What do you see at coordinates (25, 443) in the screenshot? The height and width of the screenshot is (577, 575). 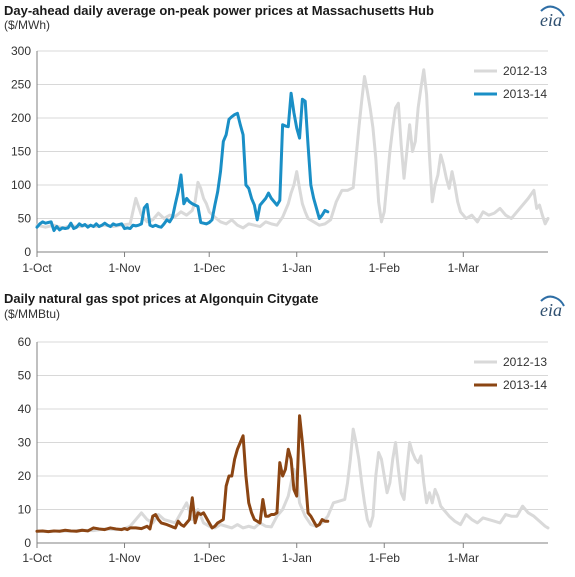 I see `y-tick-label: 30` at bounding box center [25, 443].